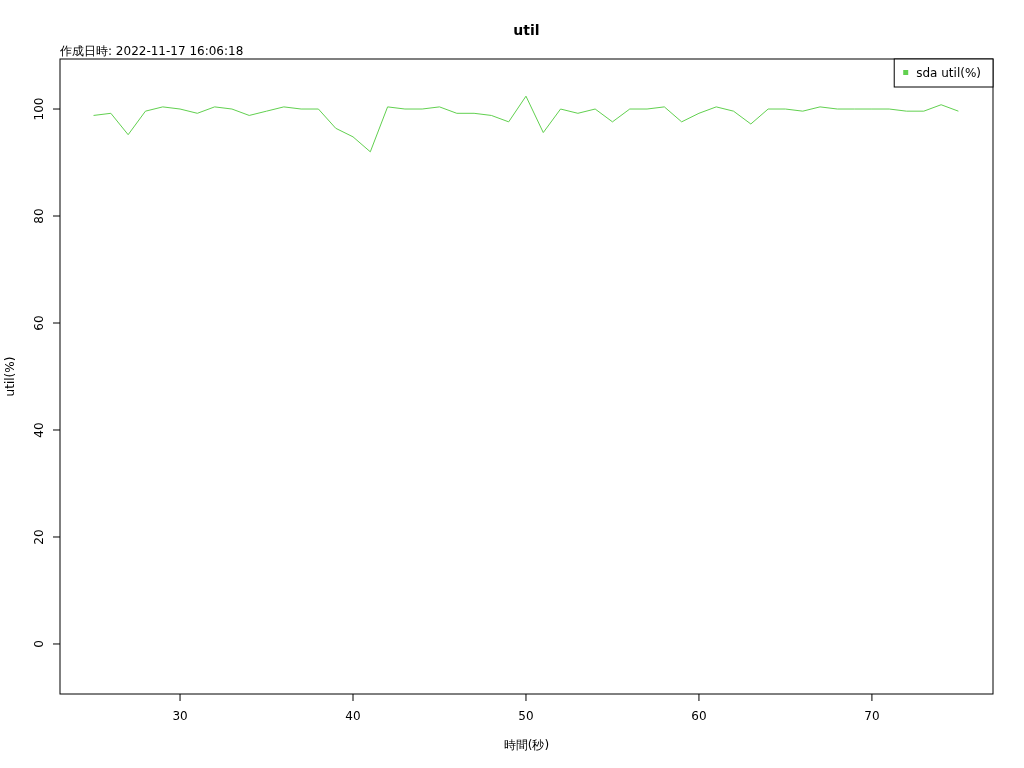 This screenshot has width=1024, height=768. Describe the element at coordinates (39, 216) in the screenshot. I see `y-tick-label: 80` at that location.